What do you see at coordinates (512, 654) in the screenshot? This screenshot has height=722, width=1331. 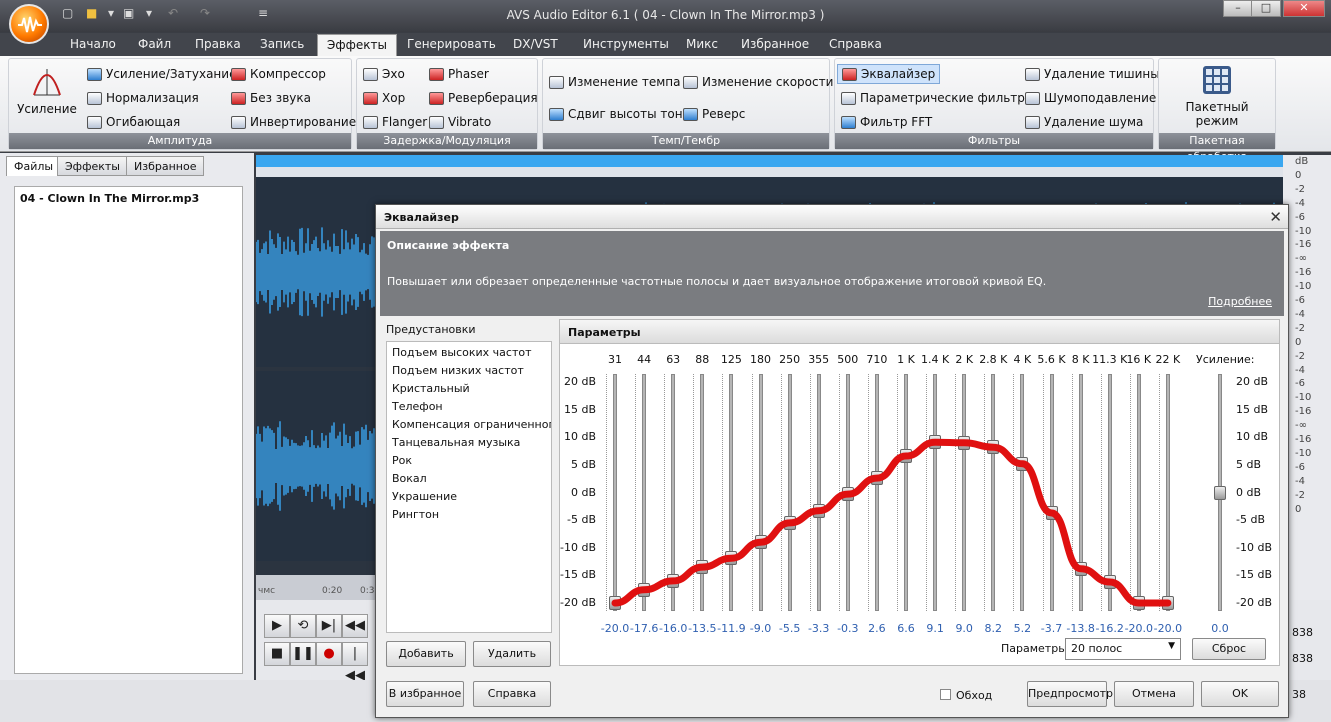 I see `delete-preset-button: Удалить` at bounding box center [512, 654].